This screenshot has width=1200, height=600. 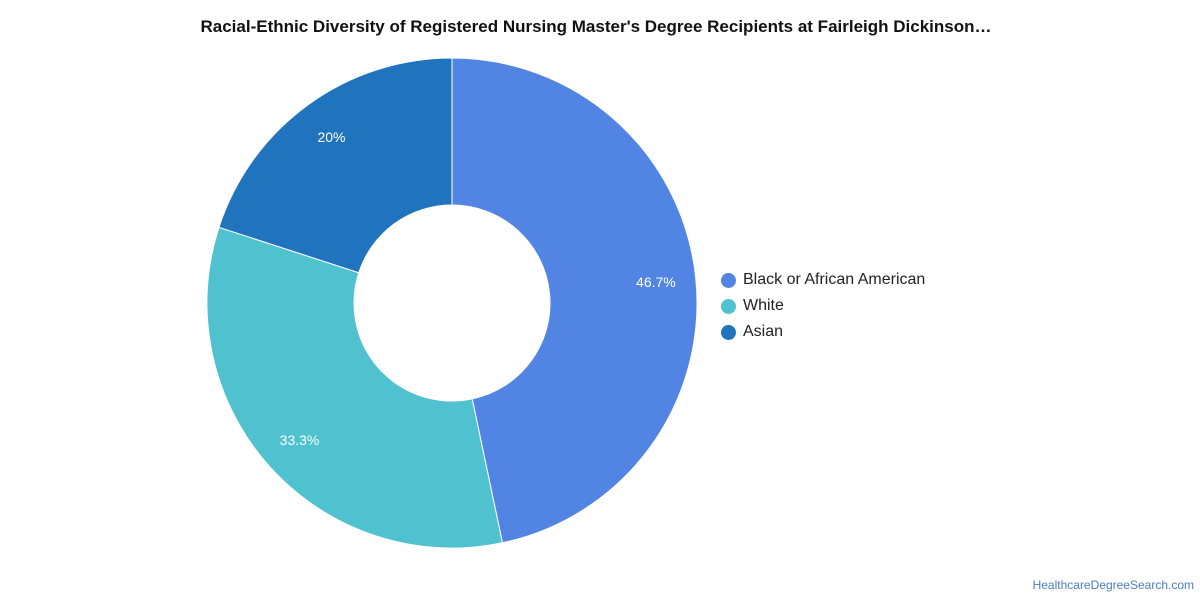 I want to click on legend-item: Asian, so click(x=823, y=332).